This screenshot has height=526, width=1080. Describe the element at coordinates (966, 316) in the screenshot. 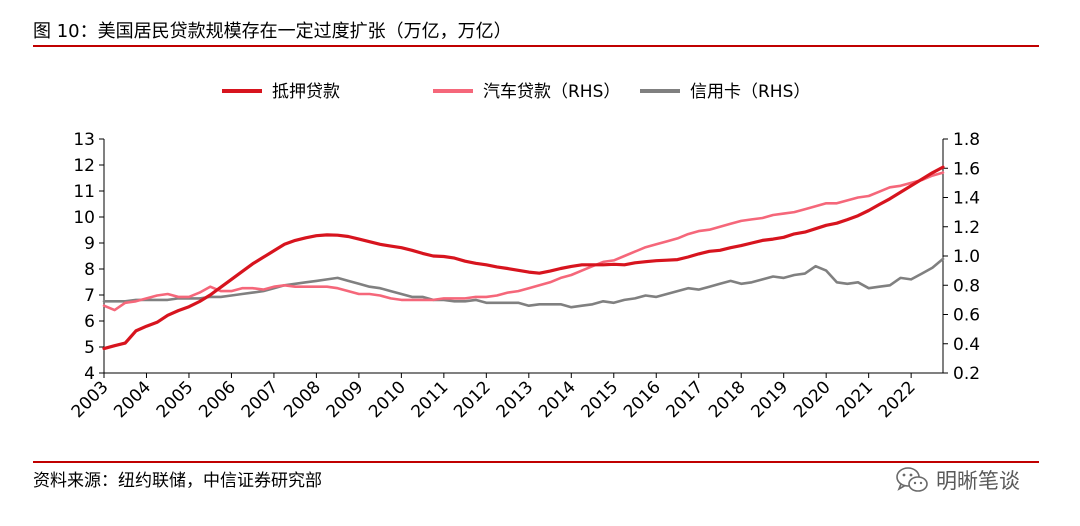

I see `right-tick-label: 0.6` at that location.